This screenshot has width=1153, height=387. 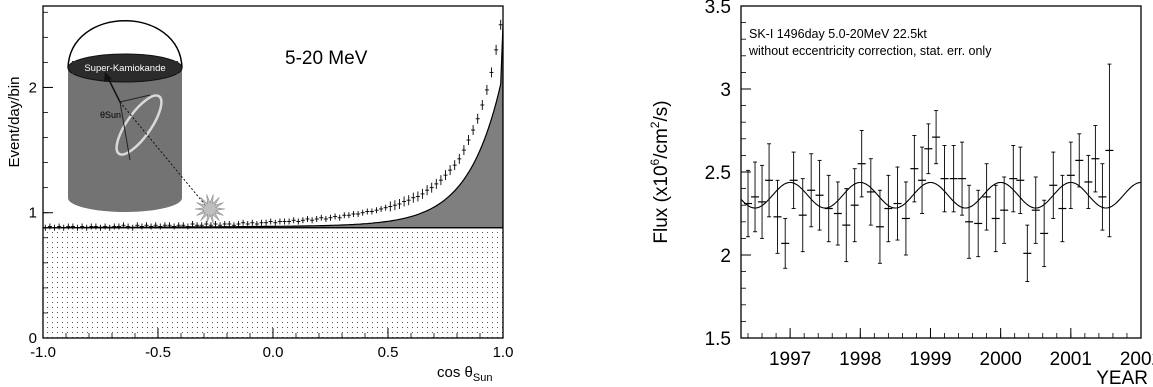 I want to click on right-y-label-part-1: Flux (x10, so click(x=661, y=204).